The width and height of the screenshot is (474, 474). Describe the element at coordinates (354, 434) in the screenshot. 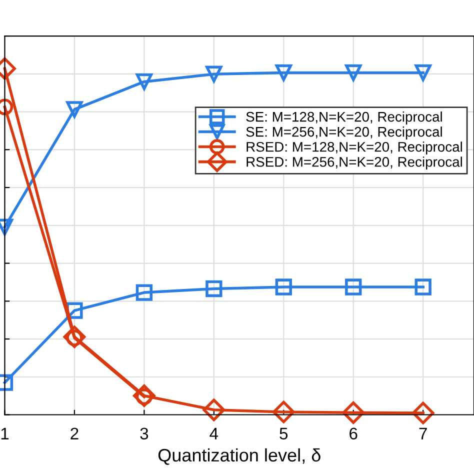

I see `x-tick-label: 6` at that location.